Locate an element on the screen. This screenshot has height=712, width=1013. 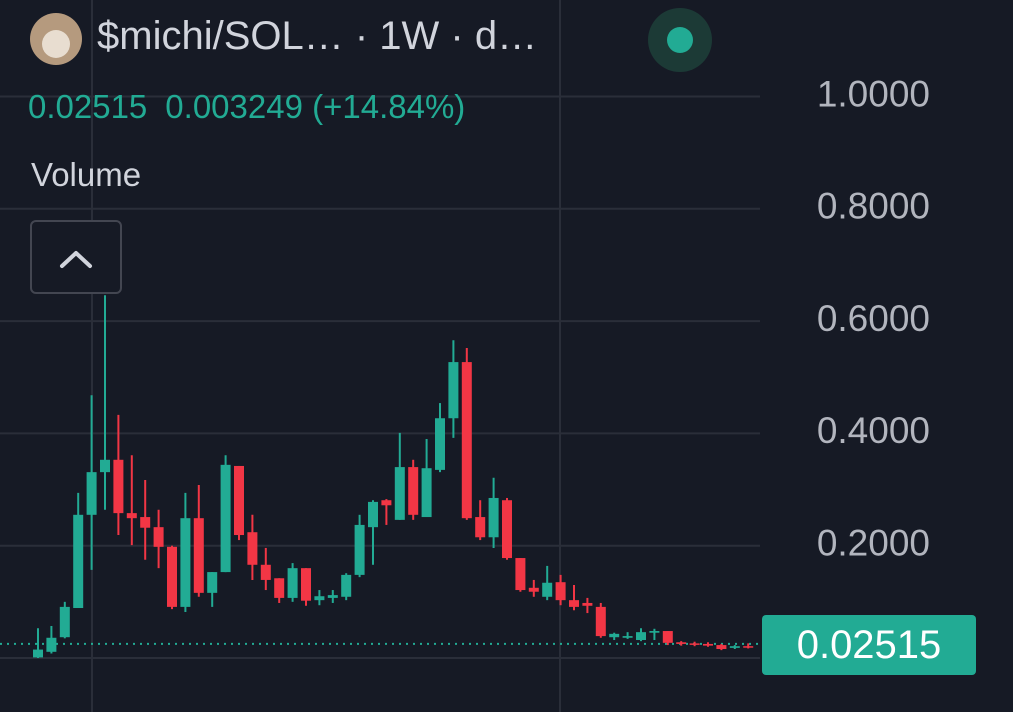
y-tick-label: 0.8000 is located at coordinates (873, 206).